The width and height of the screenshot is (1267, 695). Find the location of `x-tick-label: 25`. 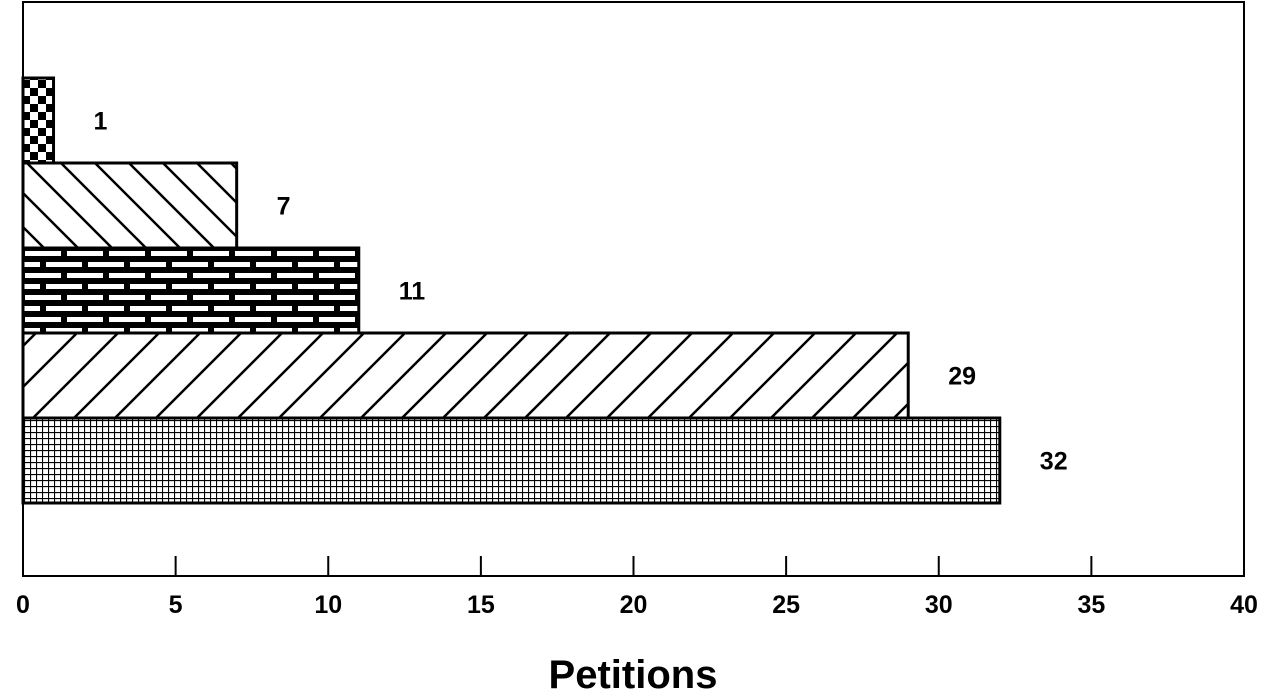

x-tick-label: 25 is located at coordinates (786, 605).